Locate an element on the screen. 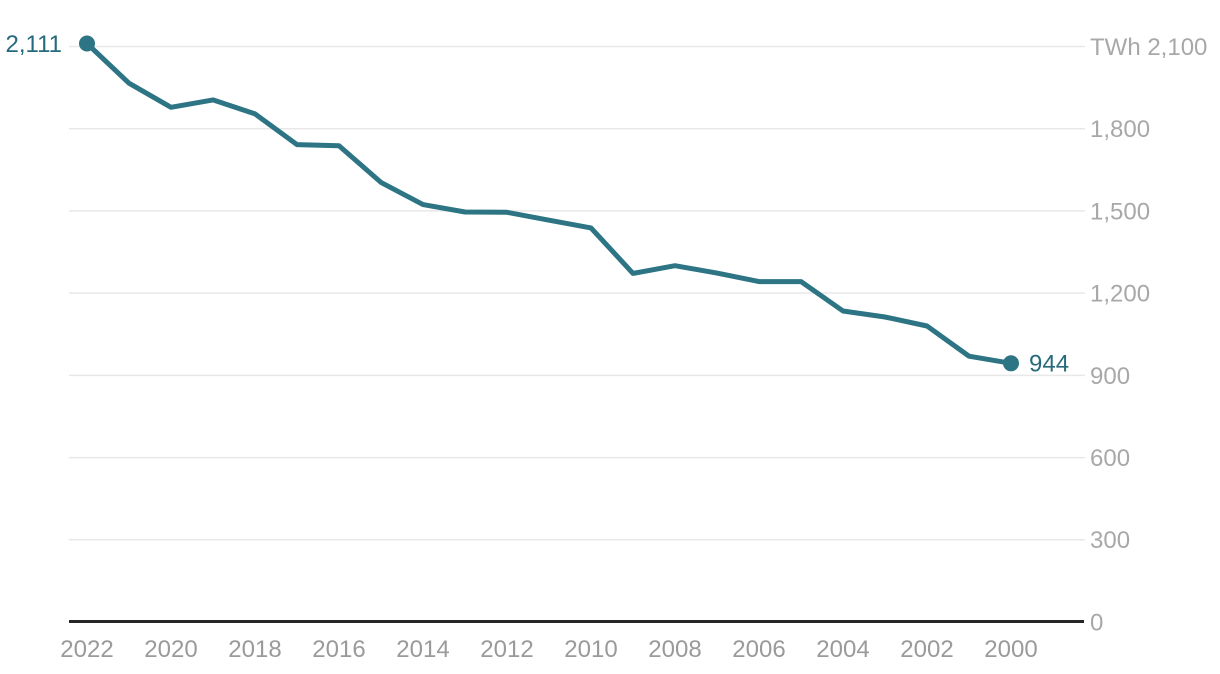 This screenshot has width=1220, height=674. x-axis-tick-label: 2012 is located at coordinates (506, 649).